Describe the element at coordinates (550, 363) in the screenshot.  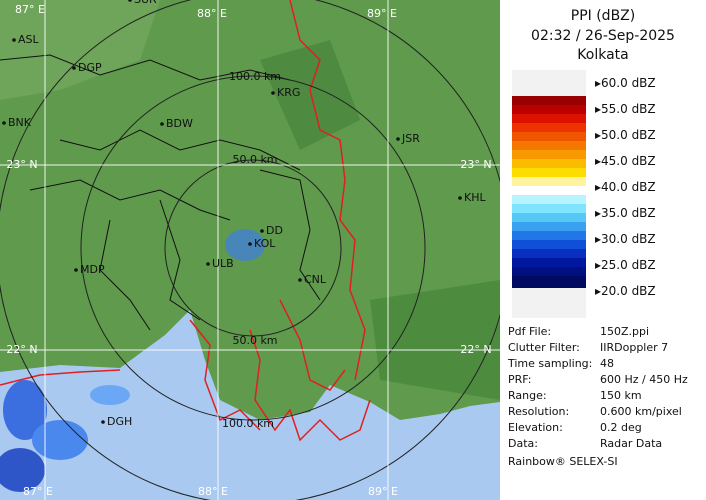
I see `info-label: Time sampling:` at that location.